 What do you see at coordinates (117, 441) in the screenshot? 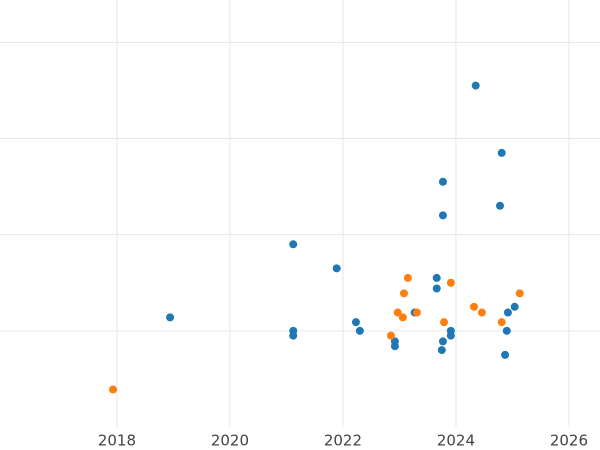
I see `x-tick-label: 2018` at bounding box center [117, 441].